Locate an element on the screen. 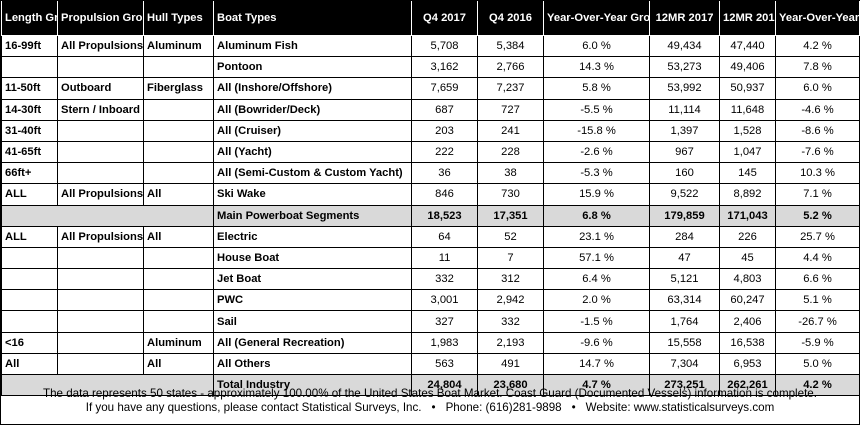  header-12mr-2017: 12MR 2017 is located at coordinates (684, 18).